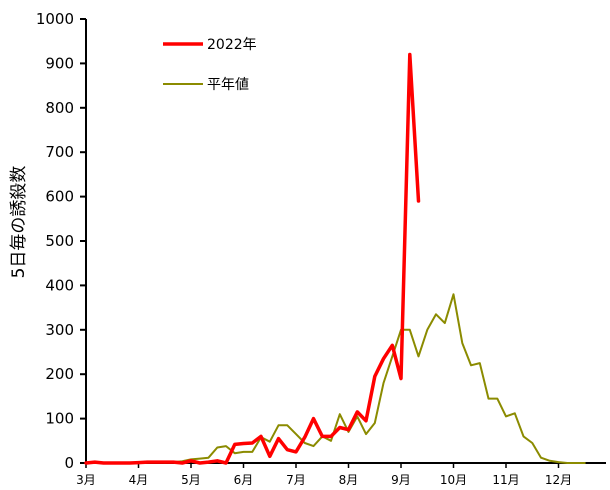  Describe the element at coordinates (505, 480) in the screenshot. I see `x-tick-label: 11月` at that location.